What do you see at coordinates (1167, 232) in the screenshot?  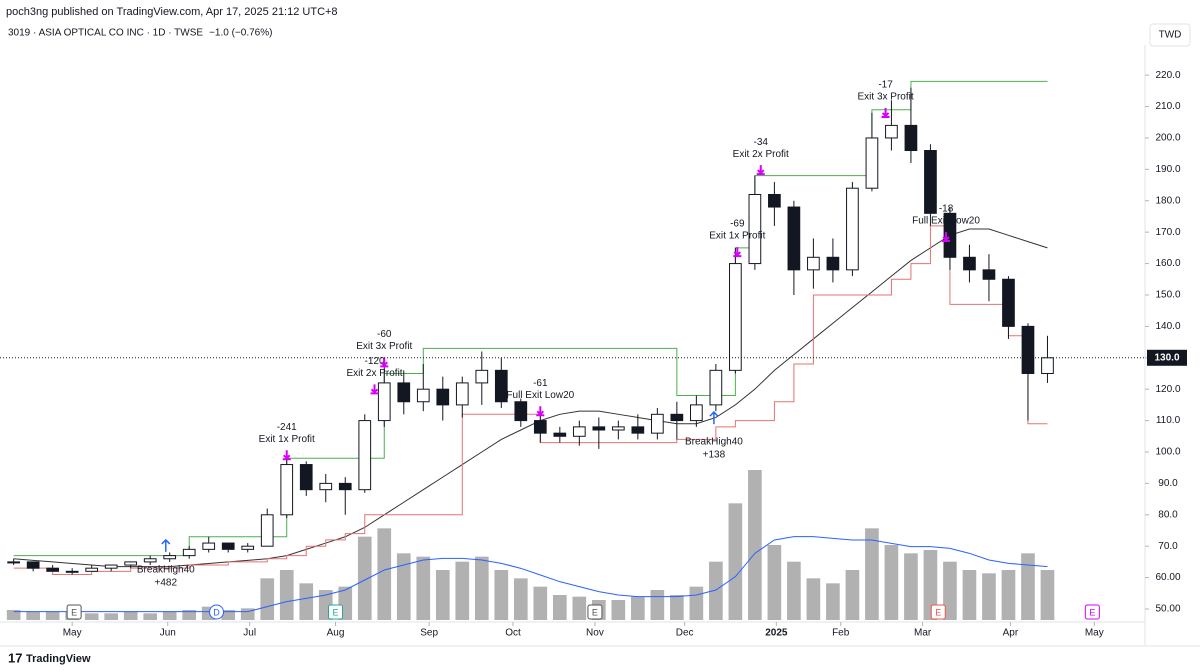 I see `y-tick-label: 170.0` at bounding box center [1167, 232].